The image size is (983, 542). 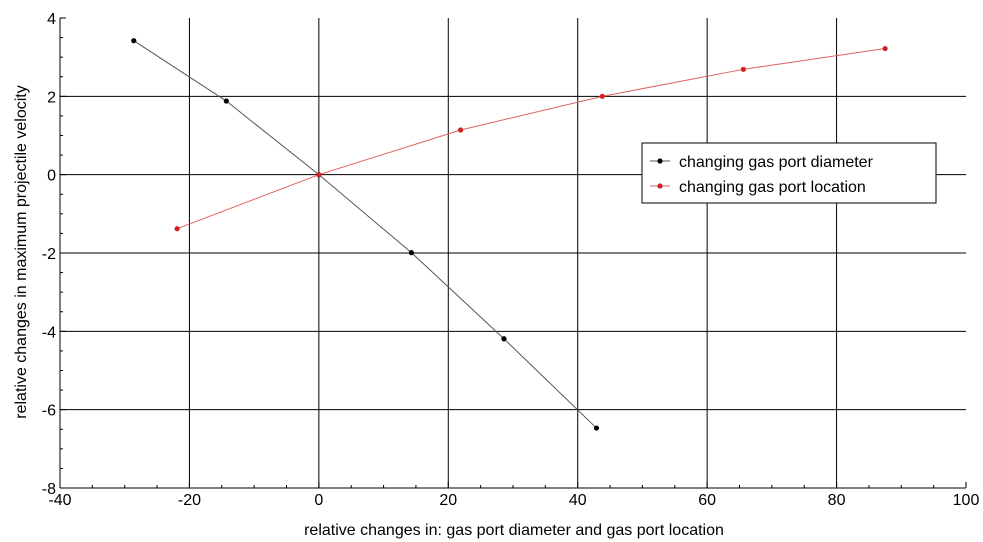 What do you see at coordinates (772, 187) in the screenshot?
I see `legend-label-location: changing gas port location` at bounding box center [772, 187].